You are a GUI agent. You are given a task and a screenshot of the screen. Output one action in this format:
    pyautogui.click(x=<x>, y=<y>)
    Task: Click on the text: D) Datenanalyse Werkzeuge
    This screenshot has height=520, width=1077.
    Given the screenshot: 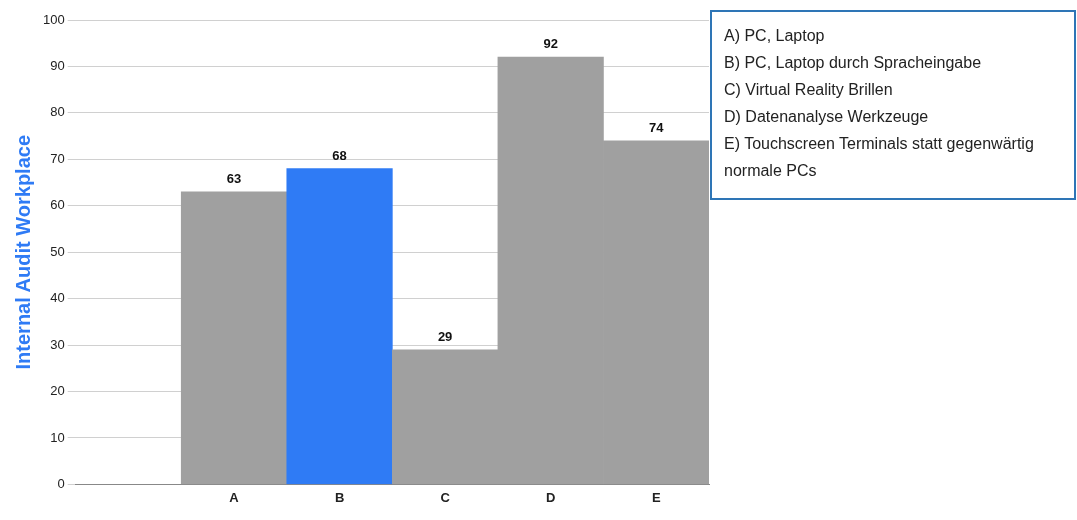 What is the action you would take?
    pyautogui.click(x=827, y=117)
    